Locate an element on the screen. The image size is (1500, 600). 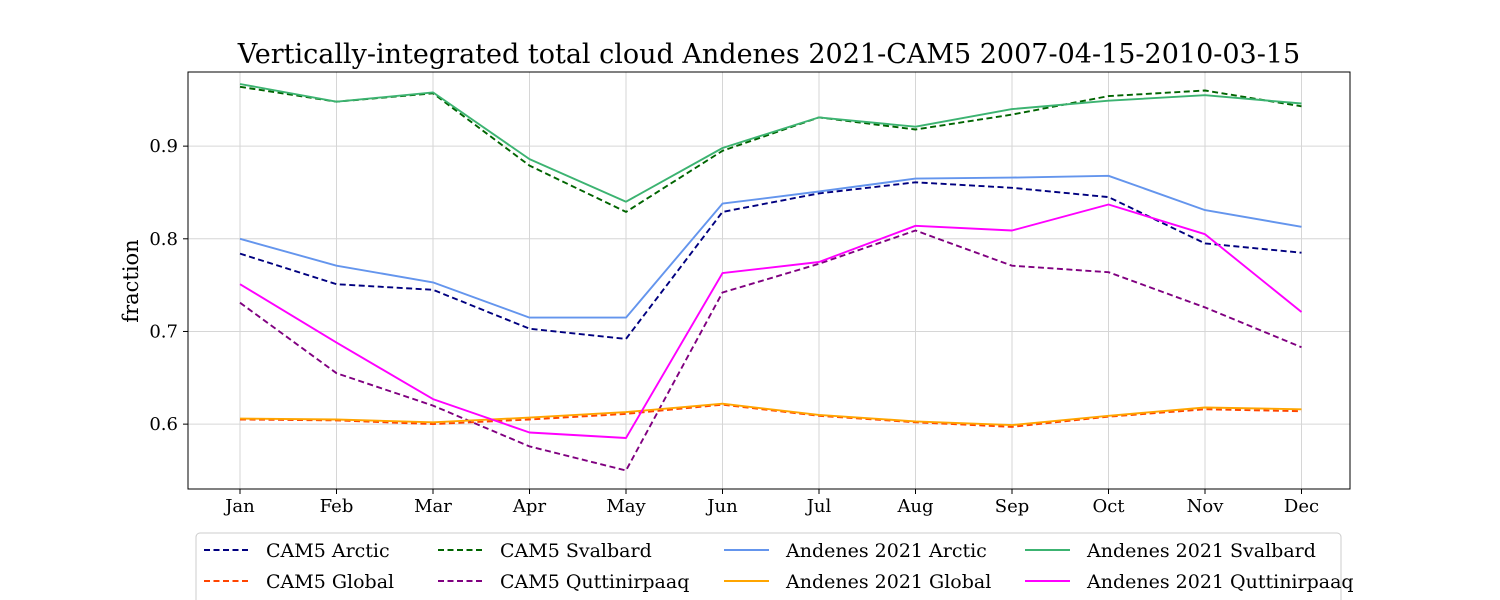
legend-label: CAM5 Global is located at coordinates (330, 582).